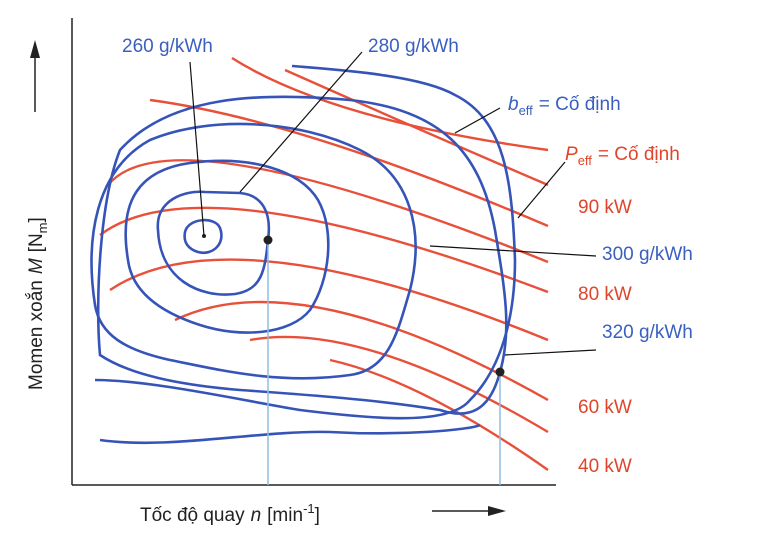 This screenshot has width=768, height=551. Describe the element at coordinates (309, 508) in the screenshot. I see `x-unit-sup: -1` at that location.